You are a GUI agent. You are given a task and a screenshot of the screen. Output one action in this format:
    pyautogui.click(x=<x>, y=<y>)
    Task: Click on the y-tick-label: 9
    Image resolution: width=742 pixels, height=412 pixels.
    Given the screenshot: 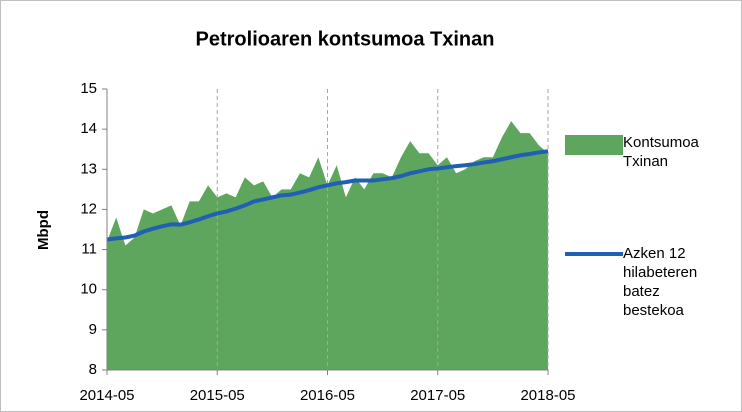 What is the action you would take?
    pyautogui.click(x=93, y=329)
    